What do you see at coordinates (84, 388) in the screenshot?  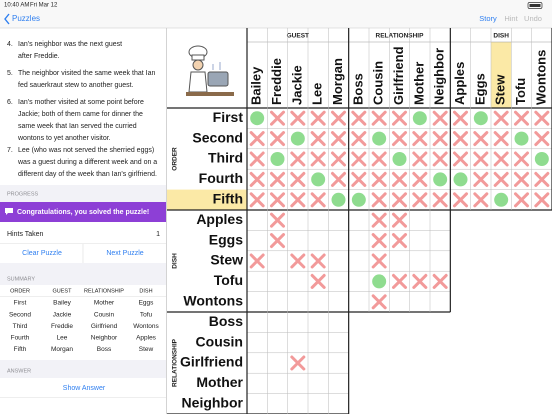 I see `show-answer-button: Show Answer` at bounding box center [84, 388].